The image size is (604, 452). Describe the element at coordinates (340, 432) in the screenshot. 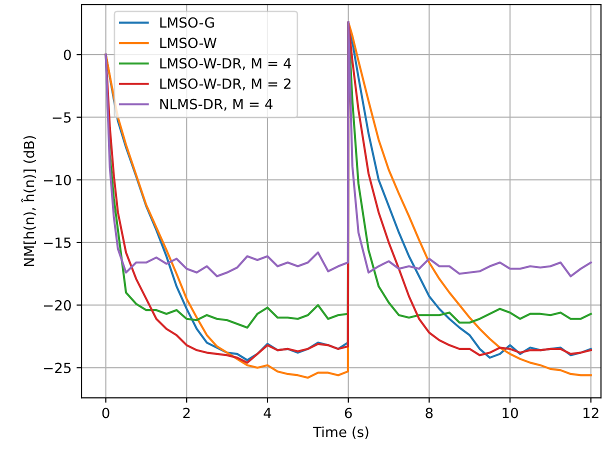

I see `x-axis-title: Time (s)` at that location.